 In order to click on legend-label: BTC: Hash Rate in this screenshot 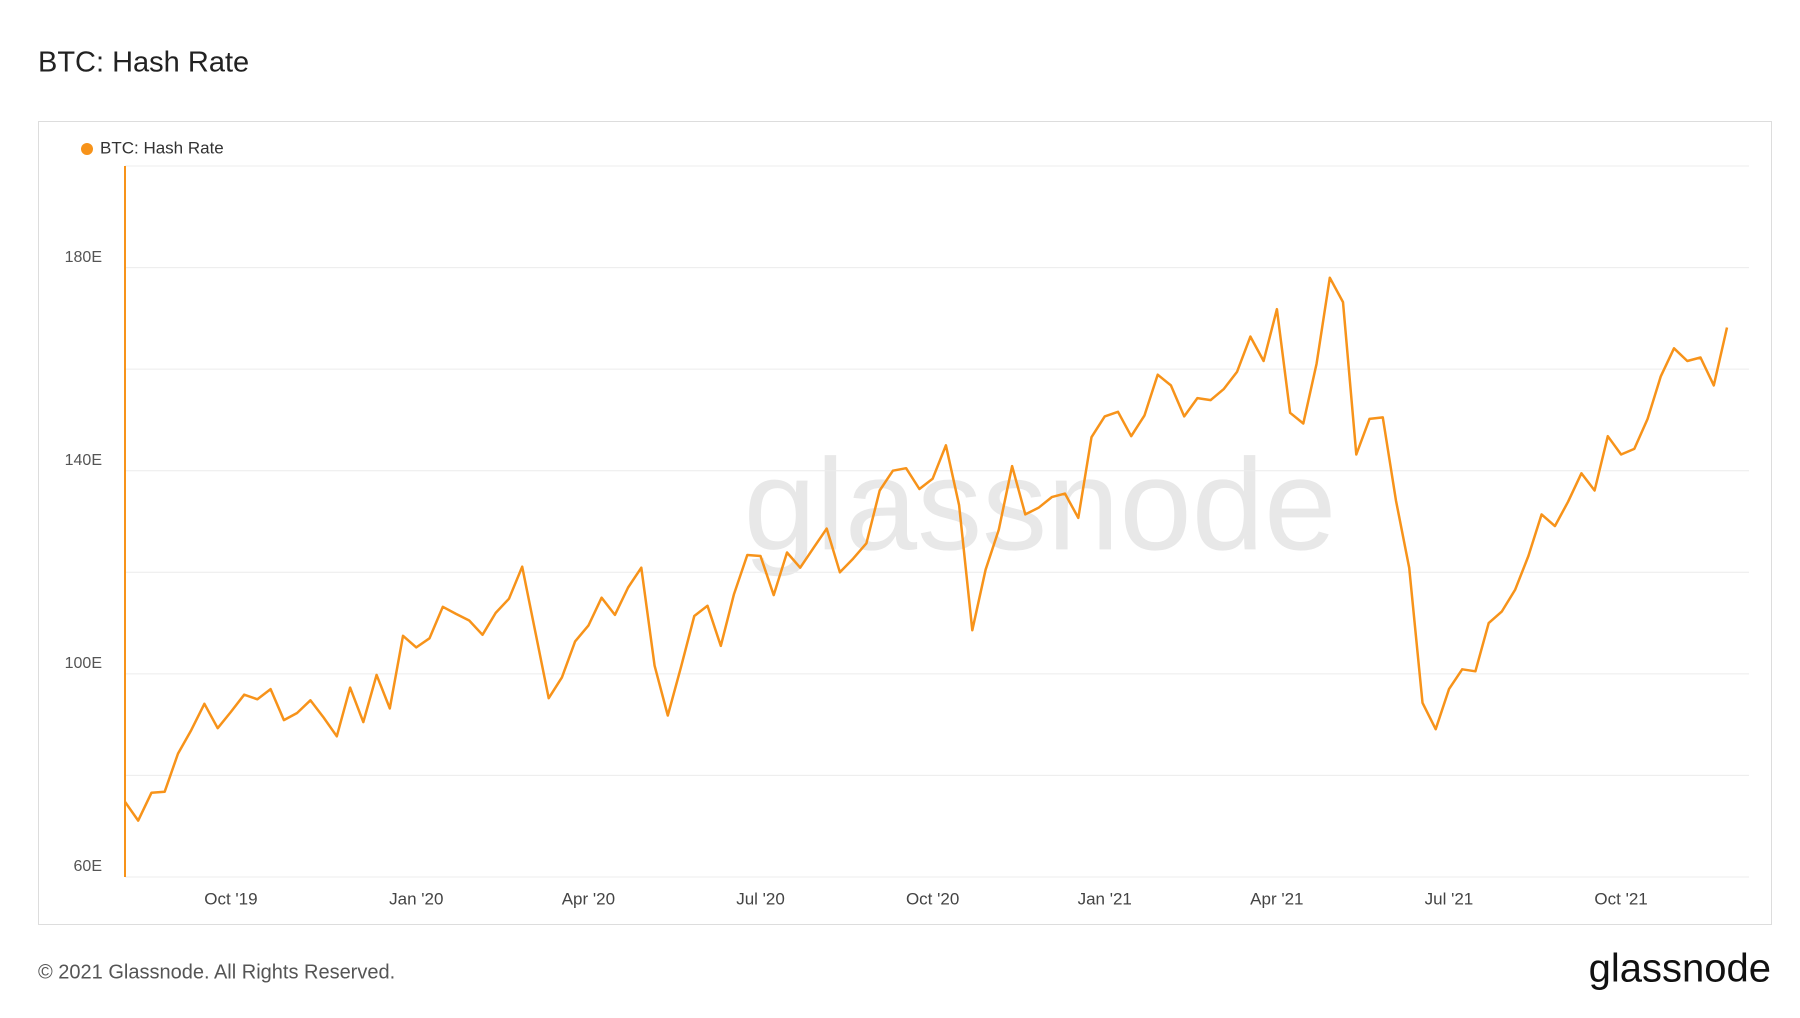, I will do `click(162, 147)`.